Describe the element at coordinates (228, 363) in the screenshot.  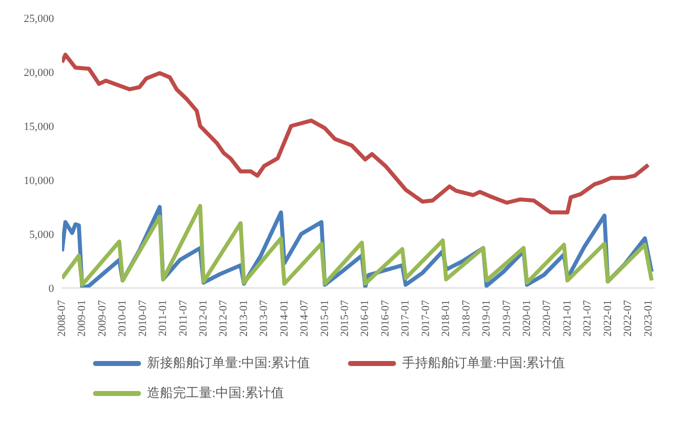
I see `legend-label: 新接船舶订单量:中国:累计值` at that location.